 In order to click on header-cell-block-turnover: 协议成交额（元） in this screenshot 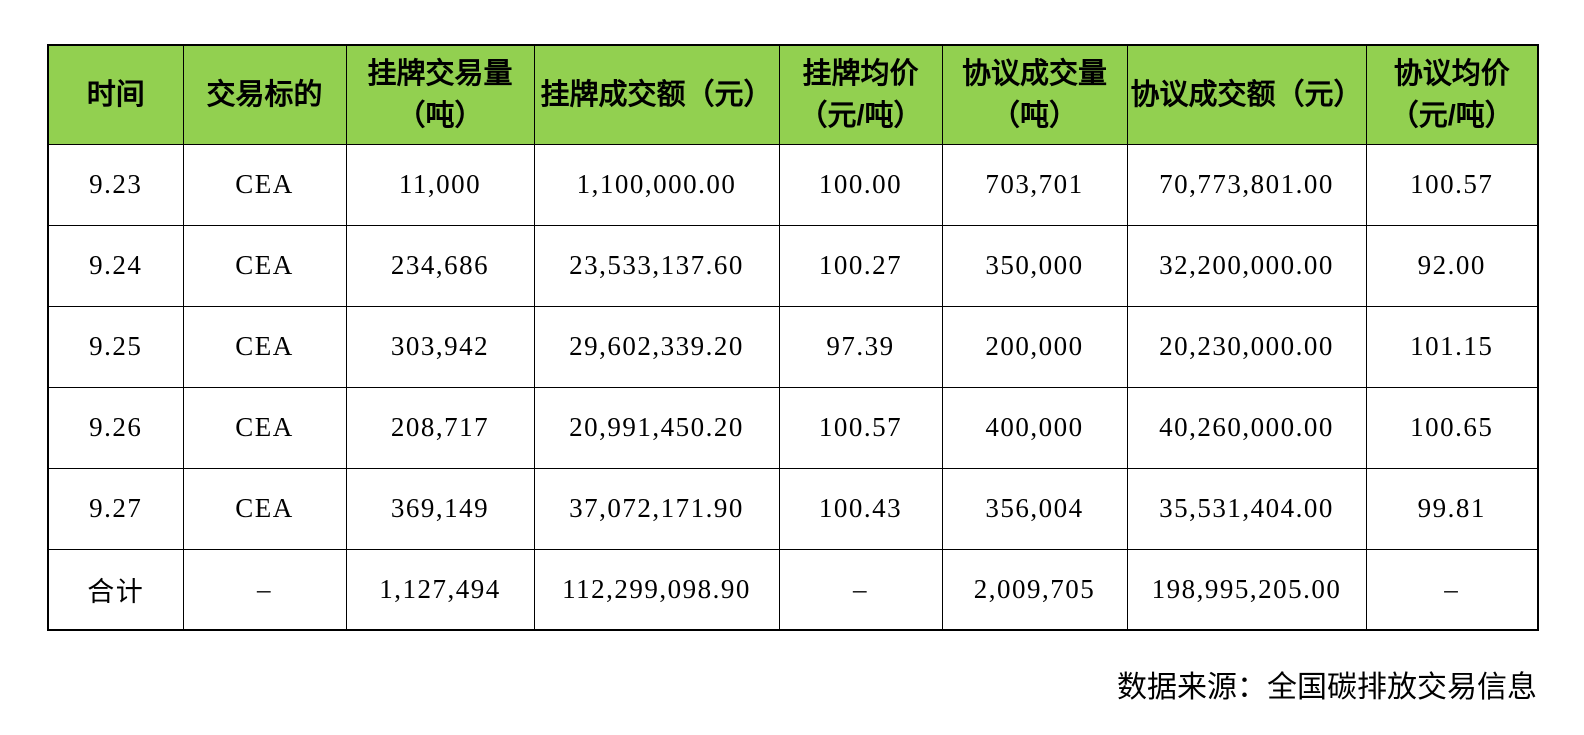, I will do `click(1246, 94)`.